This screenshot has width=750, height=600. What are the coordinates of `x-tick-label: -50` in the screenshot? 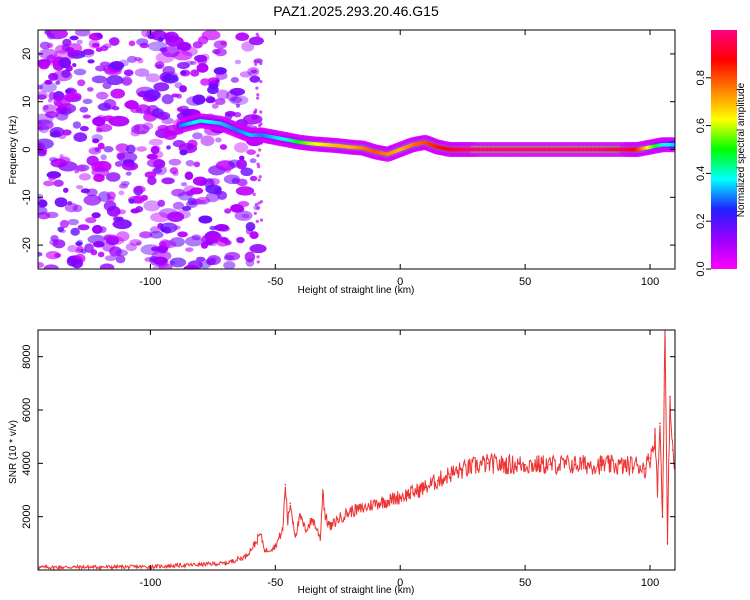 It's located at (275, 282).